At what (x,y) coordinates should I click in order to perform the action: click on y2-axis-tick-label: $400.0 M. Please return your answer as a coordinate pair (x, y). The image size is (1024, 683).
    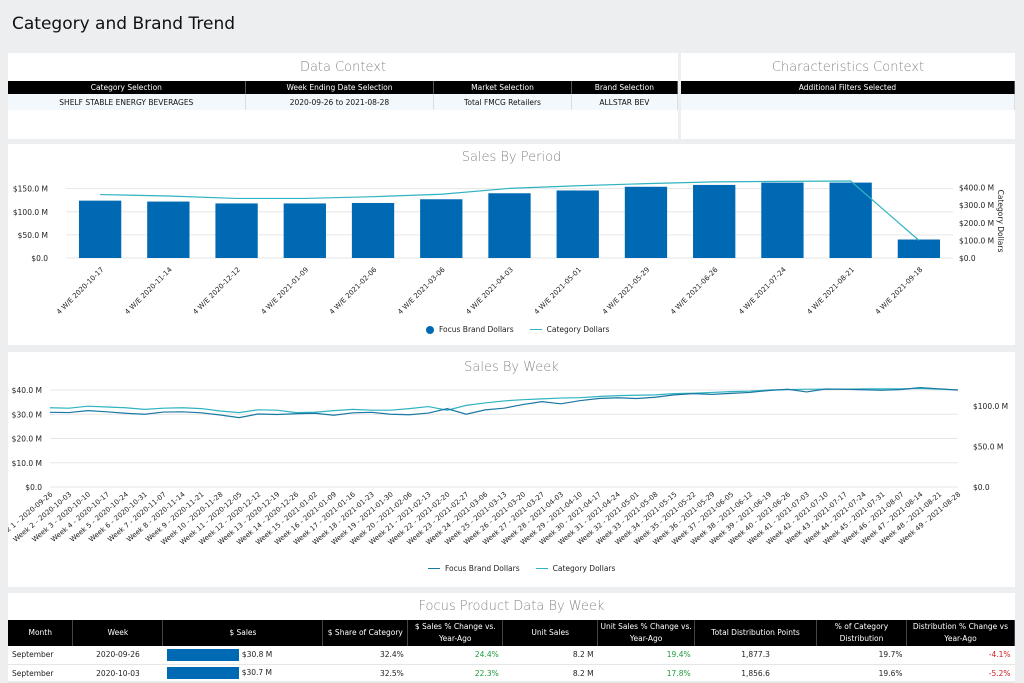
    Looking at the image, I should click on (976, 188).